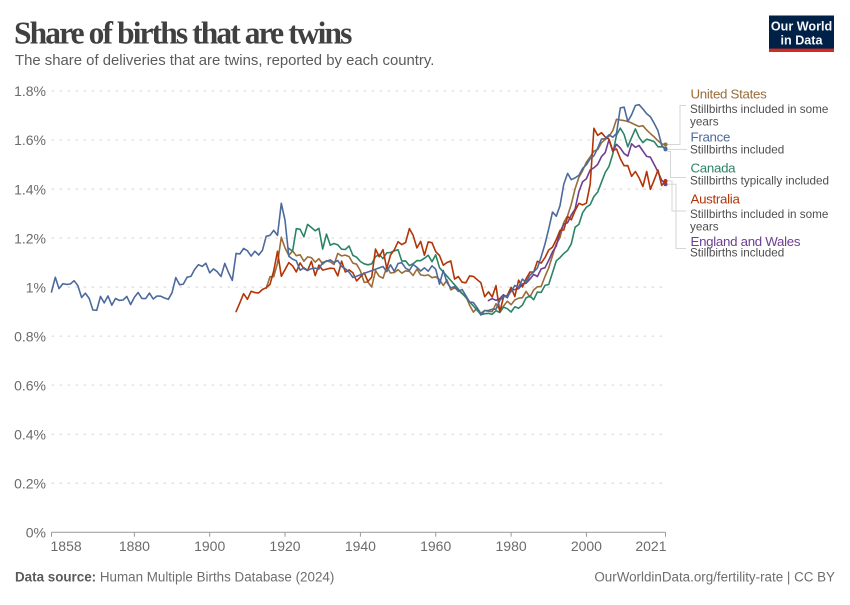 The width and height of the screenshot is (850, 605). I want to click on svg-text: 1%, so click(36, 287).